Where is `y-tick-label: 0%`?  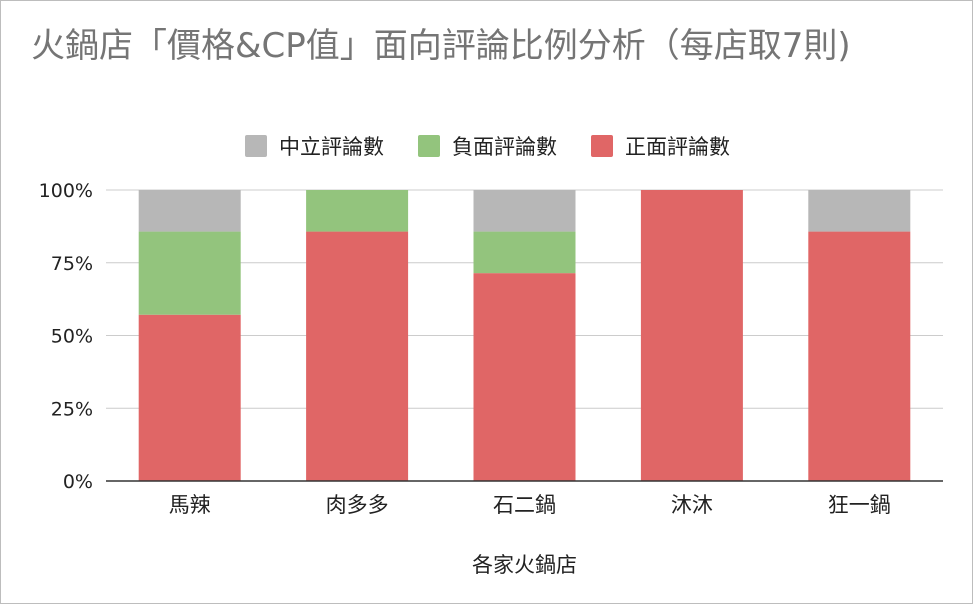 y-tick-label: 0% is located at coordinates (78, 482).